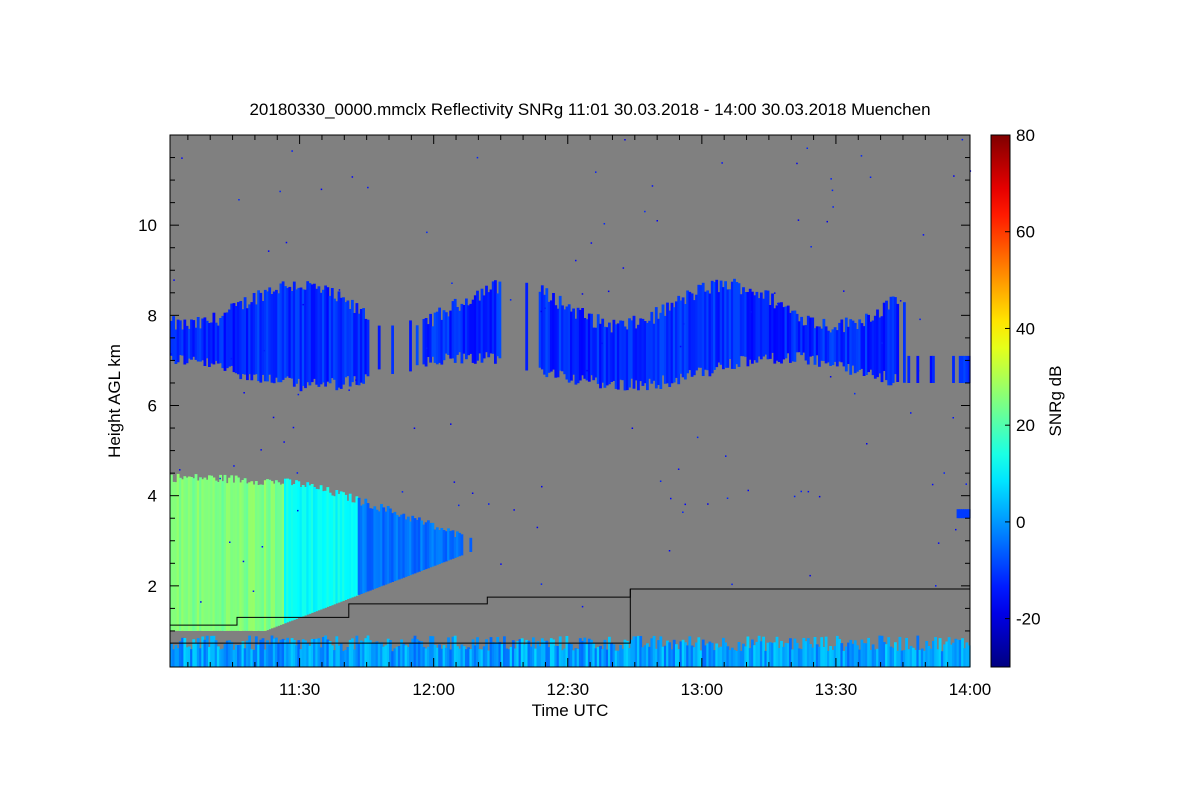  What do you see at coordinates (152, 406) in the screenshot?
I see `y-tick-label: 6` at bounding box center [152, 406].